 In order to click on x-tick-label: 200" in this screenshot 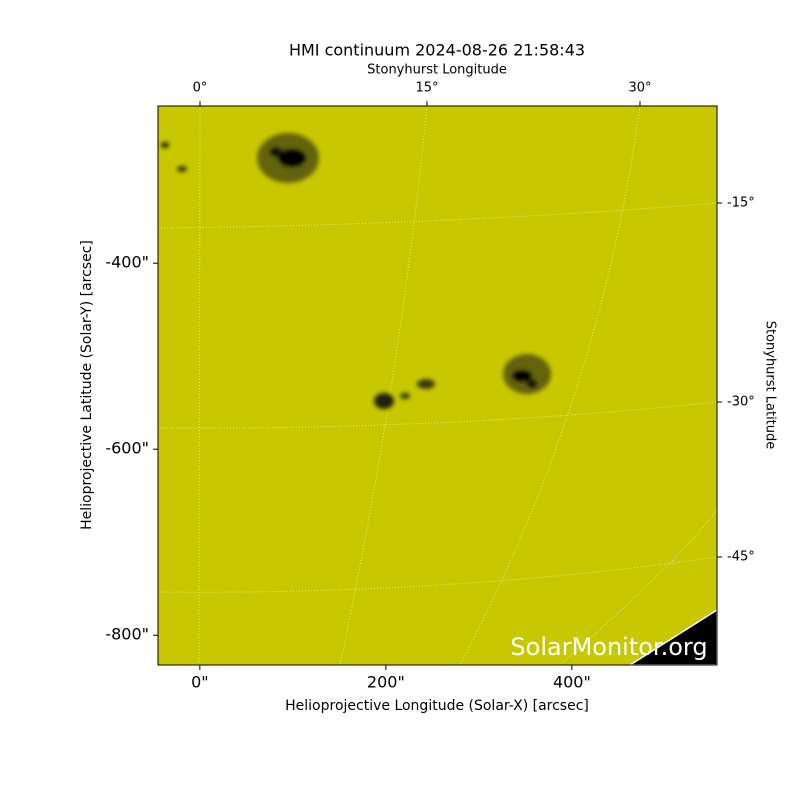, I will do `click(386, 682)`.